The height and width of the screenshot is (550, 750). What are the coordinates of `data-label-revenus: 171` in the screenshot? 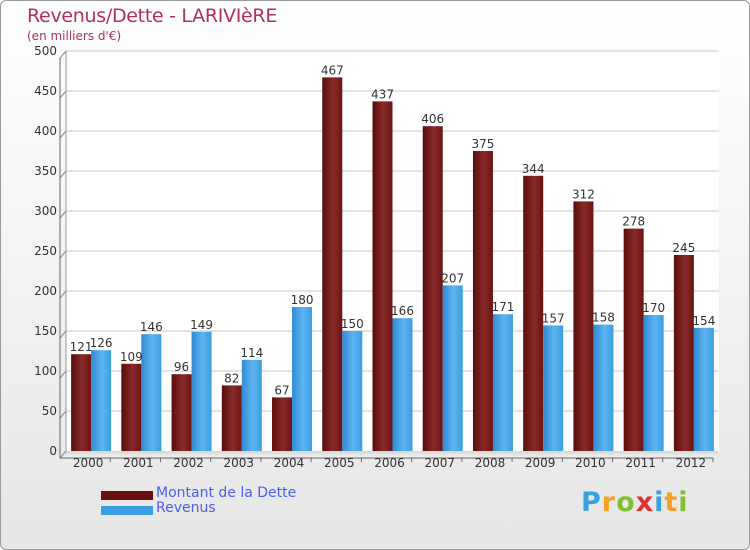 It's located at (503, 307).